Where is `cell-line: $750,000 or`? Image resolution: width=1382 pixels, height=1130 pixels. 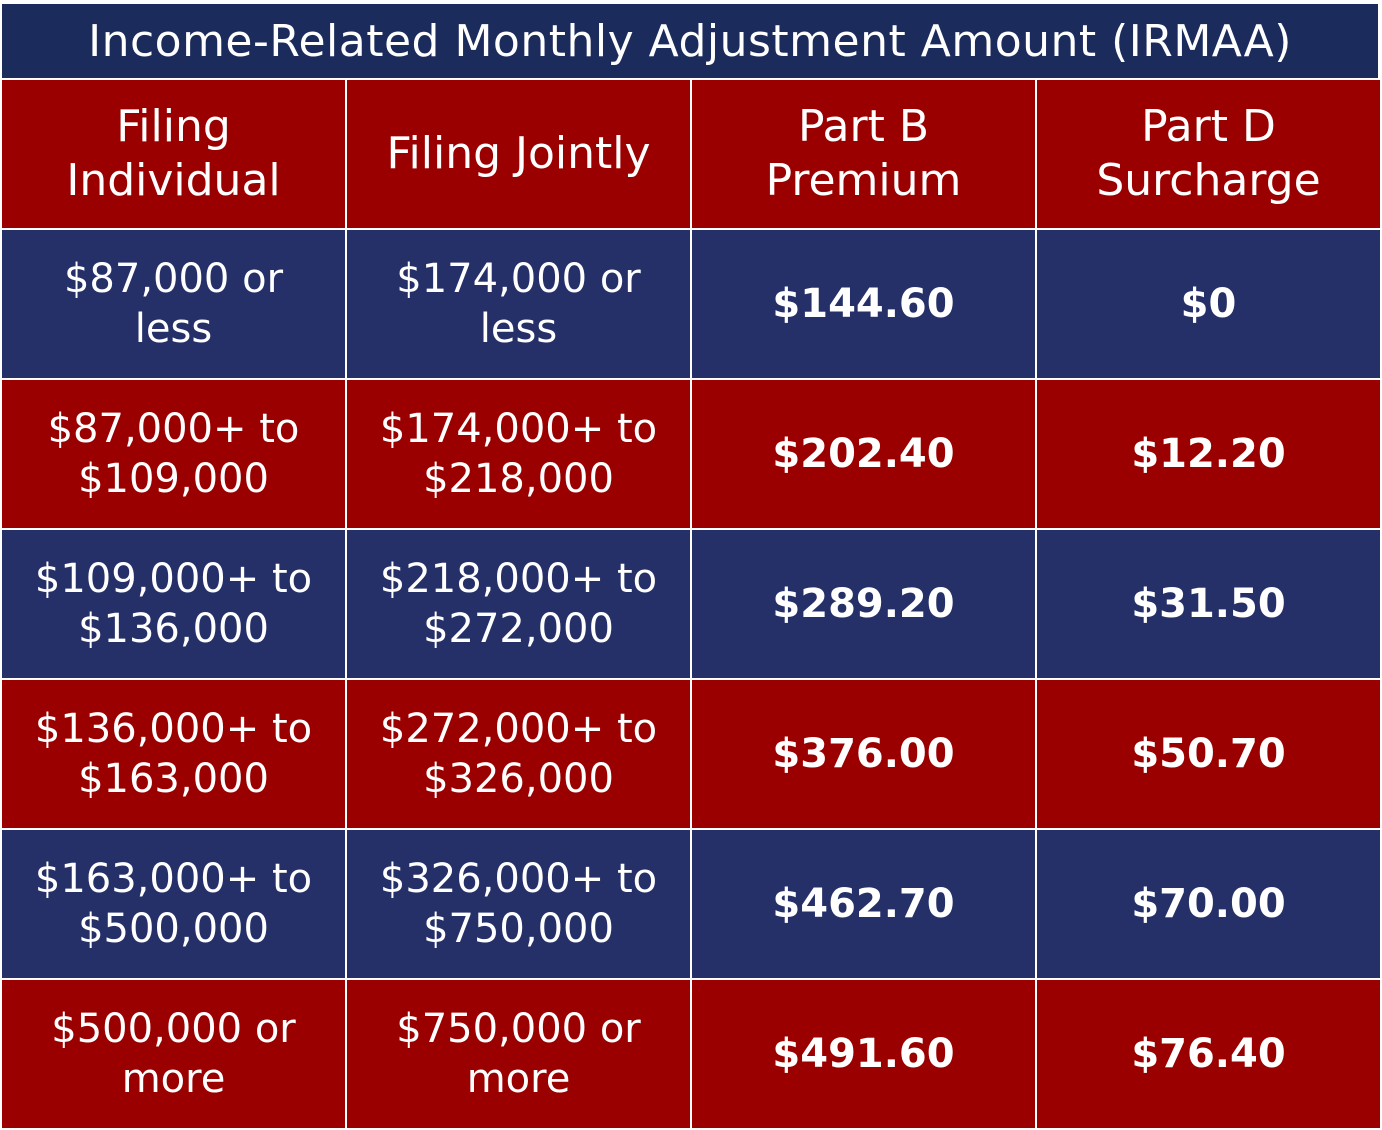 cell-line: $750,000 or is located at coordinates (518, 1029).